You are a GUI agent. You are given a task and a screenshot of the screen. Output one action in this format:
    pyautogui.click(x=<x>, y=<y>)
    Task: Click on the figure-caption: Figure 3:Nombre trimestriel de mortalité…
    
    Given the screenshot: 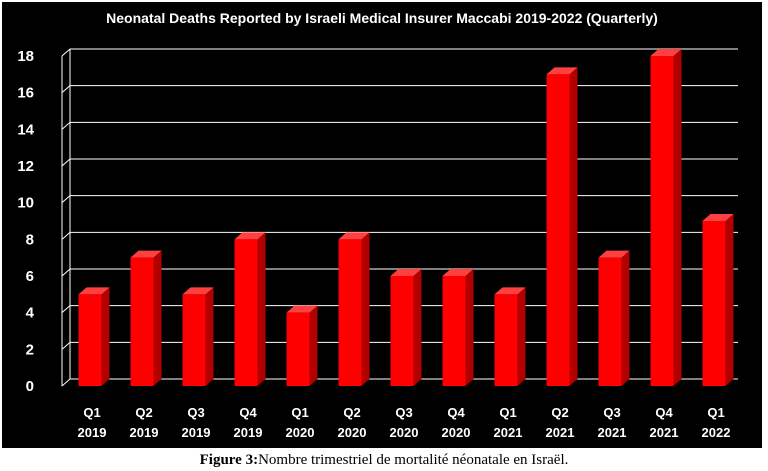 What is the action you would take?
    pyautogui.click(x=384, y=460)
    